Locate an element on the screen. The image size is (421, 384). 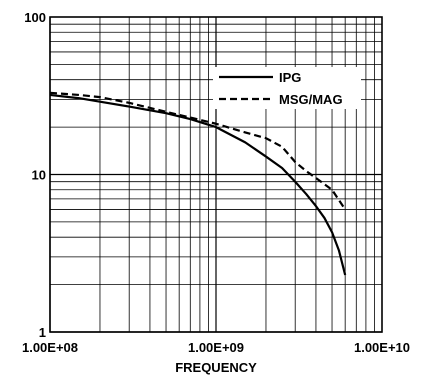
legend-label: IPG is located at coordinates (290, 77).